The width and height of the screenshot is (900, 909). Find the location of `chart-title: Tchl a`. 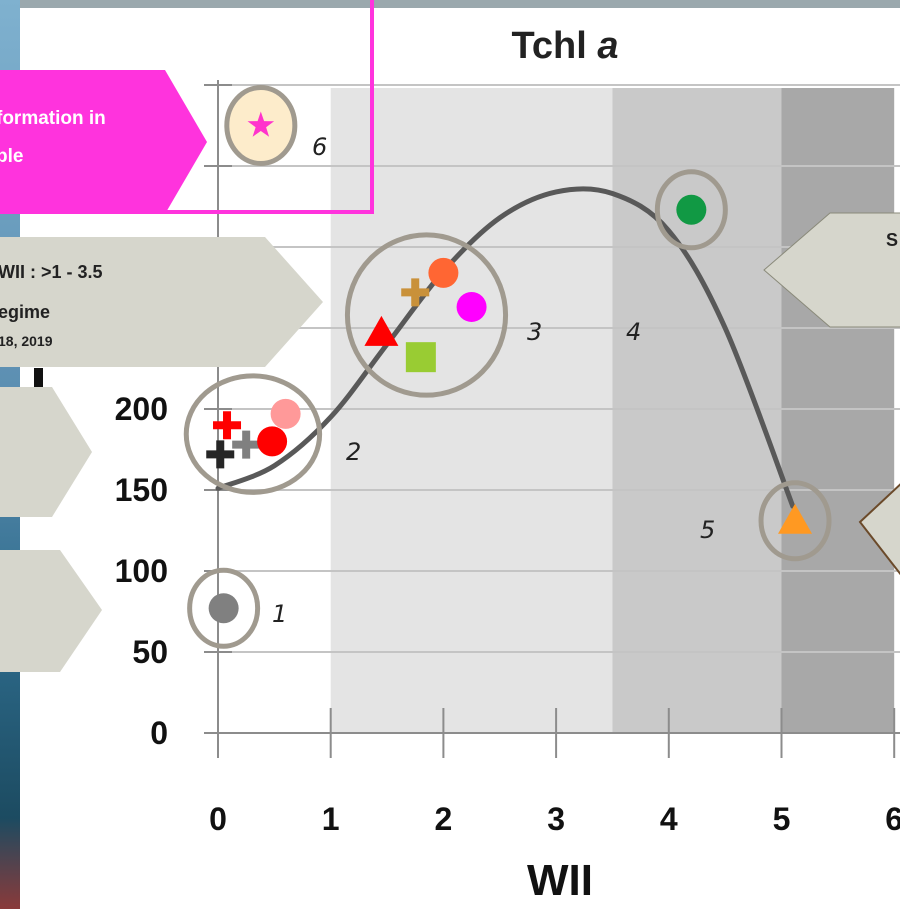

chart-title: Tchl a is located at coordinates (565, 46).